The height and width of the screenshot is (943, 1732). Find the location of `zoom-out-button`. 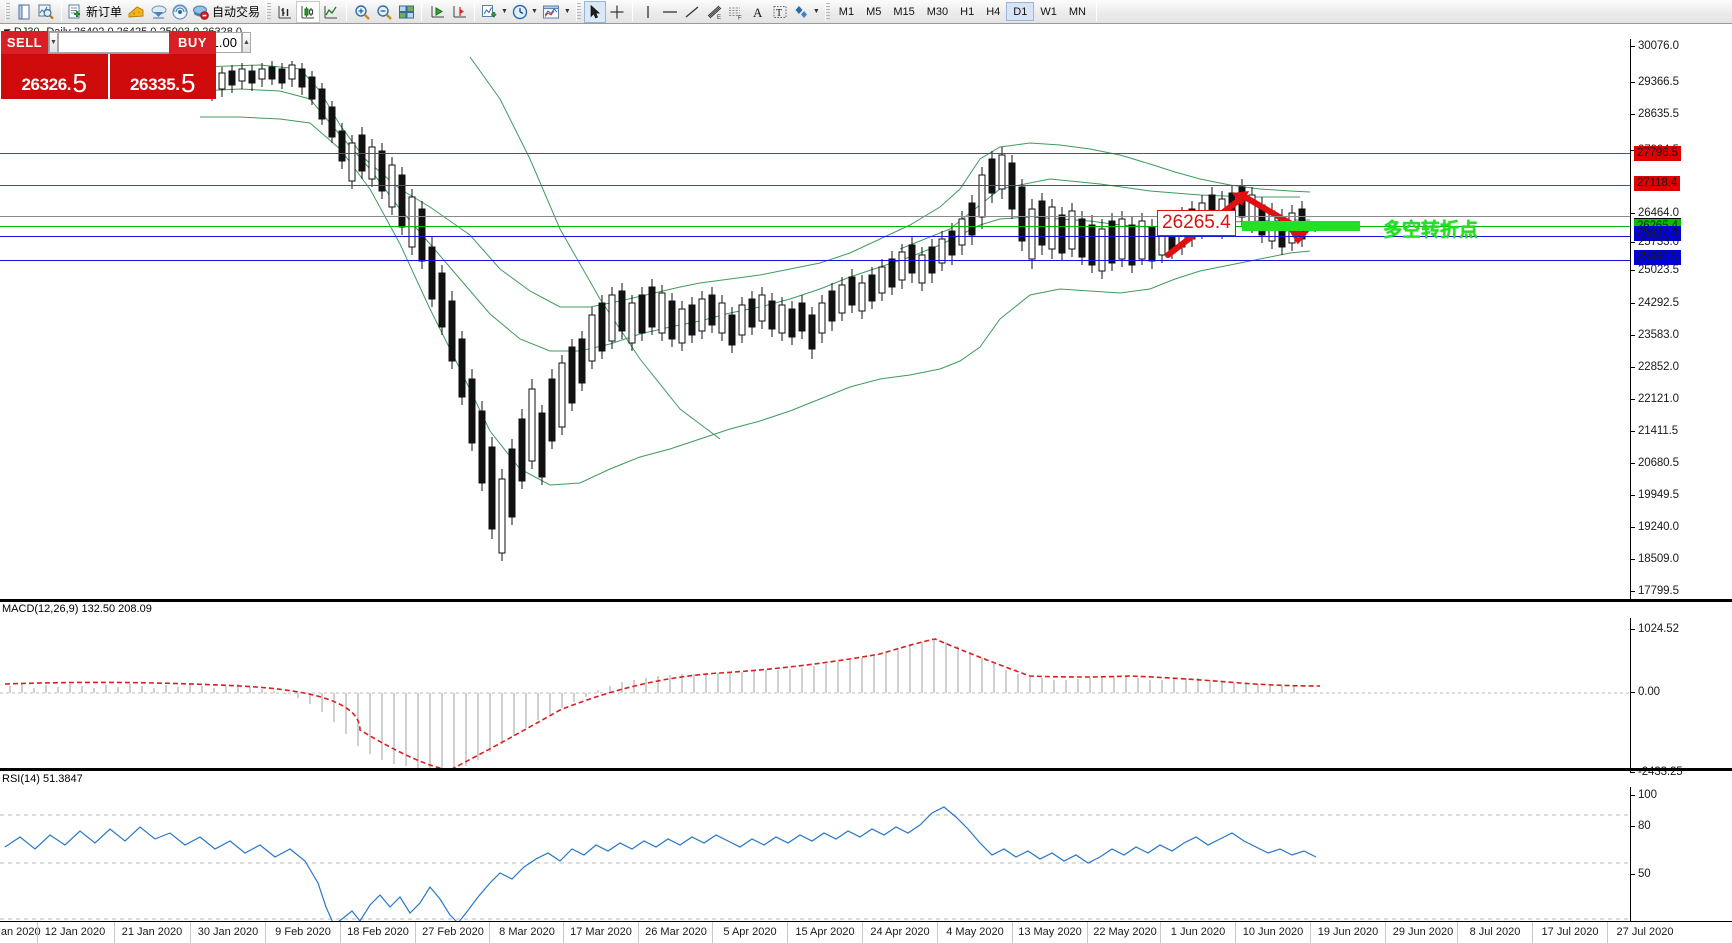

zoom-out-button is located at coordinates (384, 12).